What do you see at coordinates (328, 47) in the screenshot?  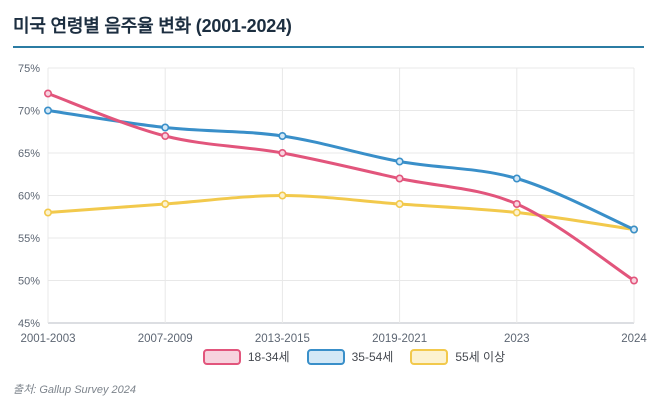 I see `title-underline` at bounding box center [328, 47].